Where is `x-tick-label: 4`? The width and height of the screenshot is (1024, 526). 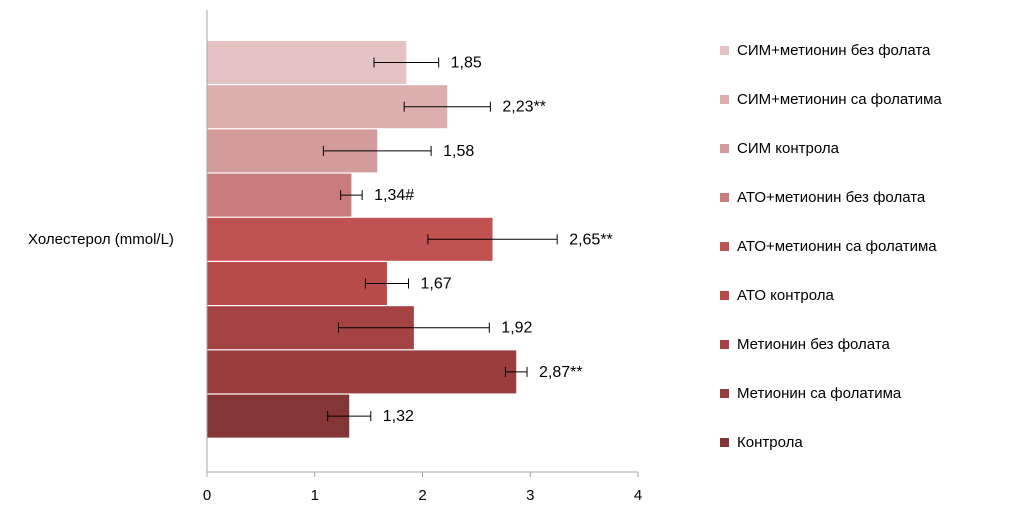
x-tick-label: 4 is located at coordinates (638, 495).